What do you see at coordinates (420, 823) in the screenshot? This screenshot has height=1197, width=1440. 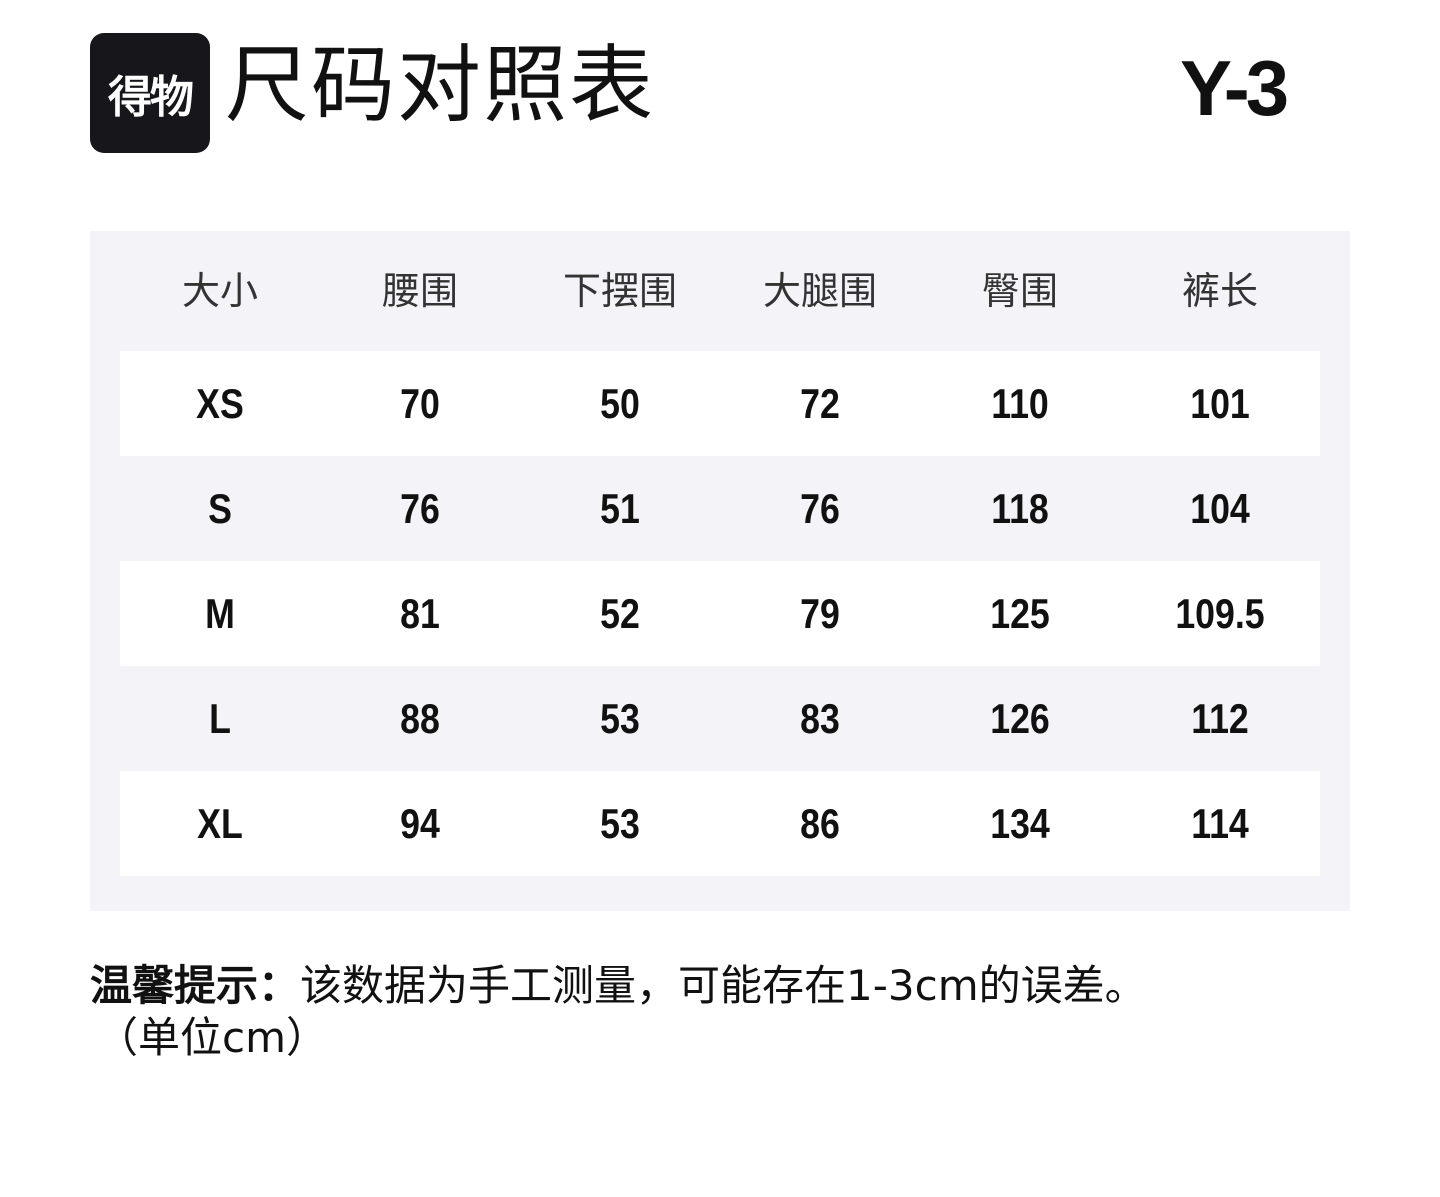 I see `table-cell: 94` at bounding box center [420, 823].